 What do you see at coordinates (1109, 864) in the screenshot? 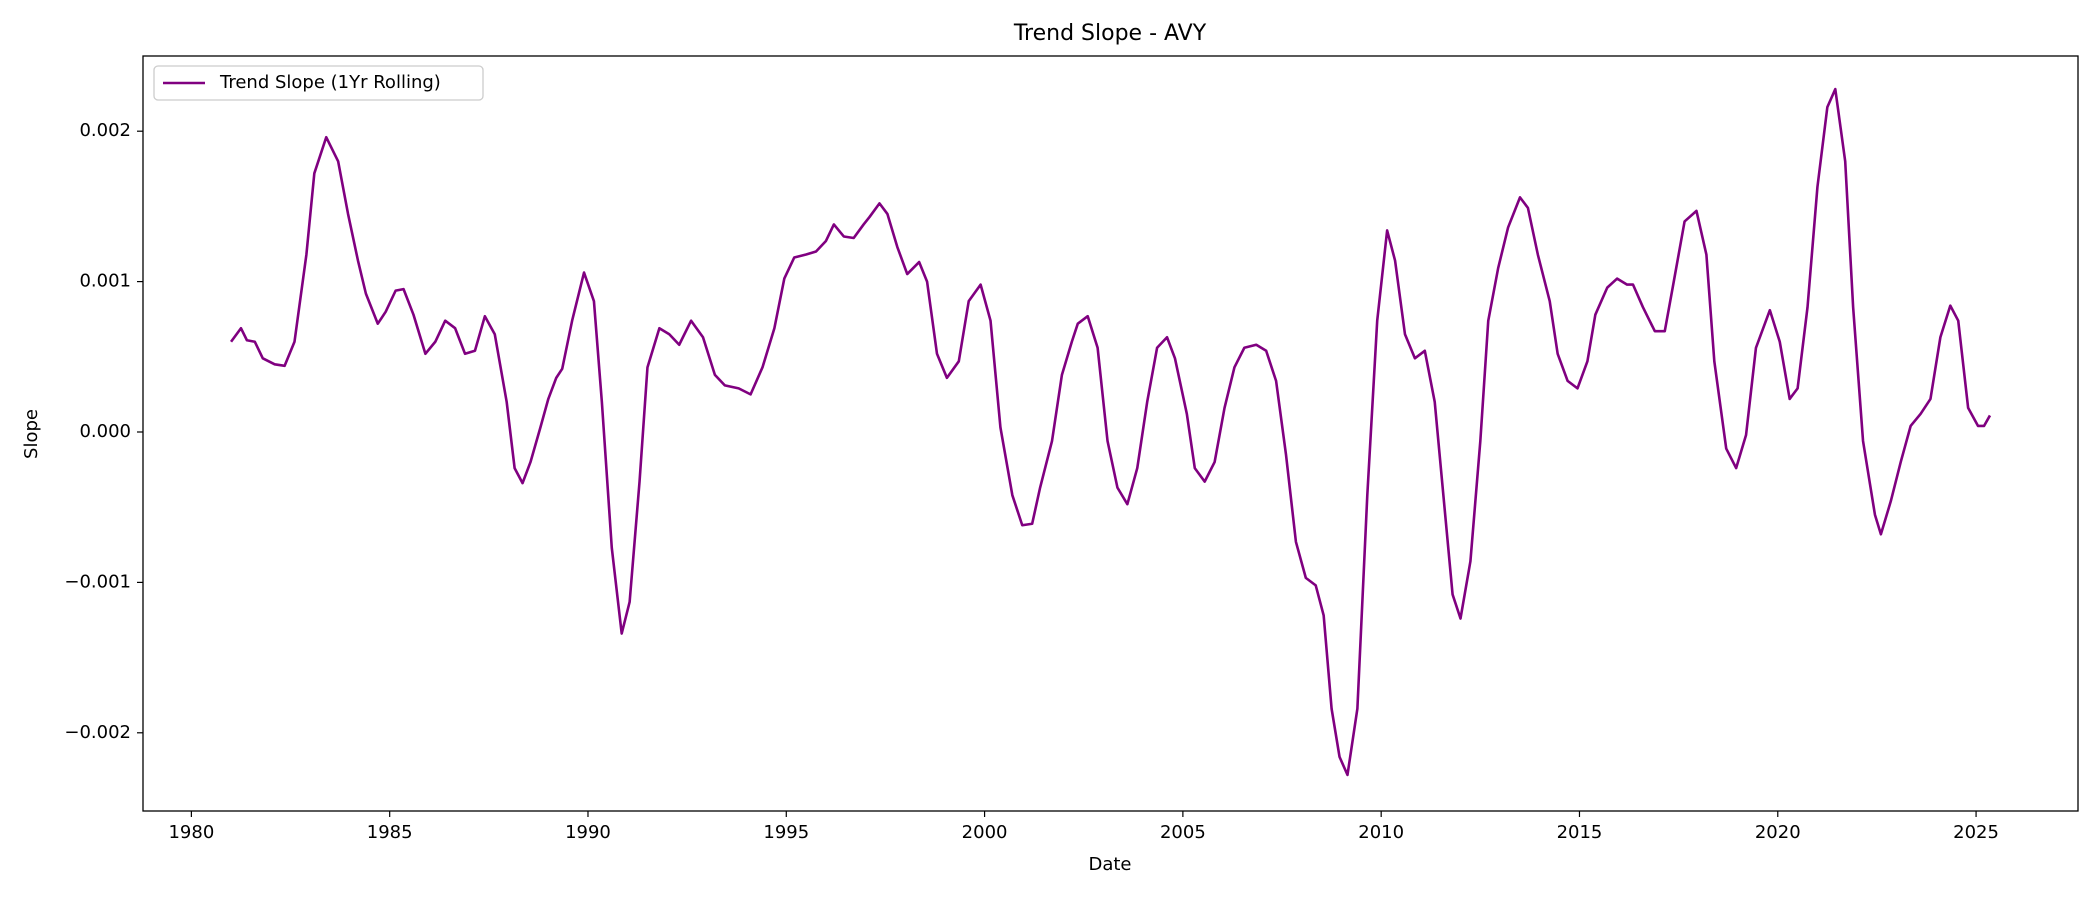
I see `x-axis-label: Date` at bounding box center [1109, 864].